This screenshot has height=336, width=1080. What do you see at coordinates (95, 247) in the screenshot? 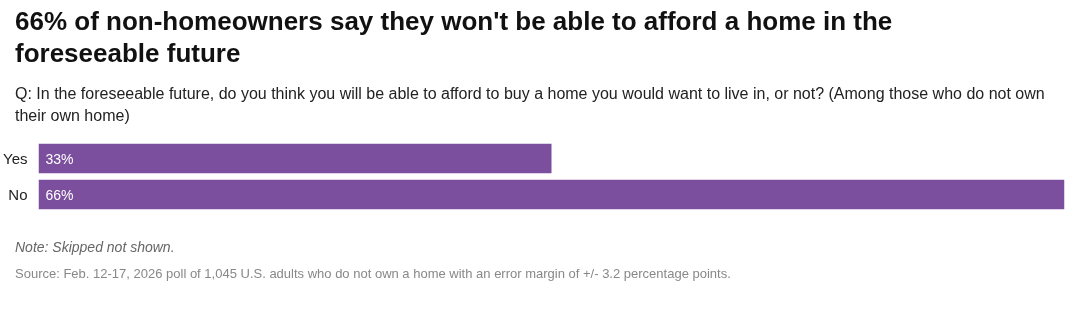
I see `text: Note: Skipped not shown.` at bounding box center [95, 247].